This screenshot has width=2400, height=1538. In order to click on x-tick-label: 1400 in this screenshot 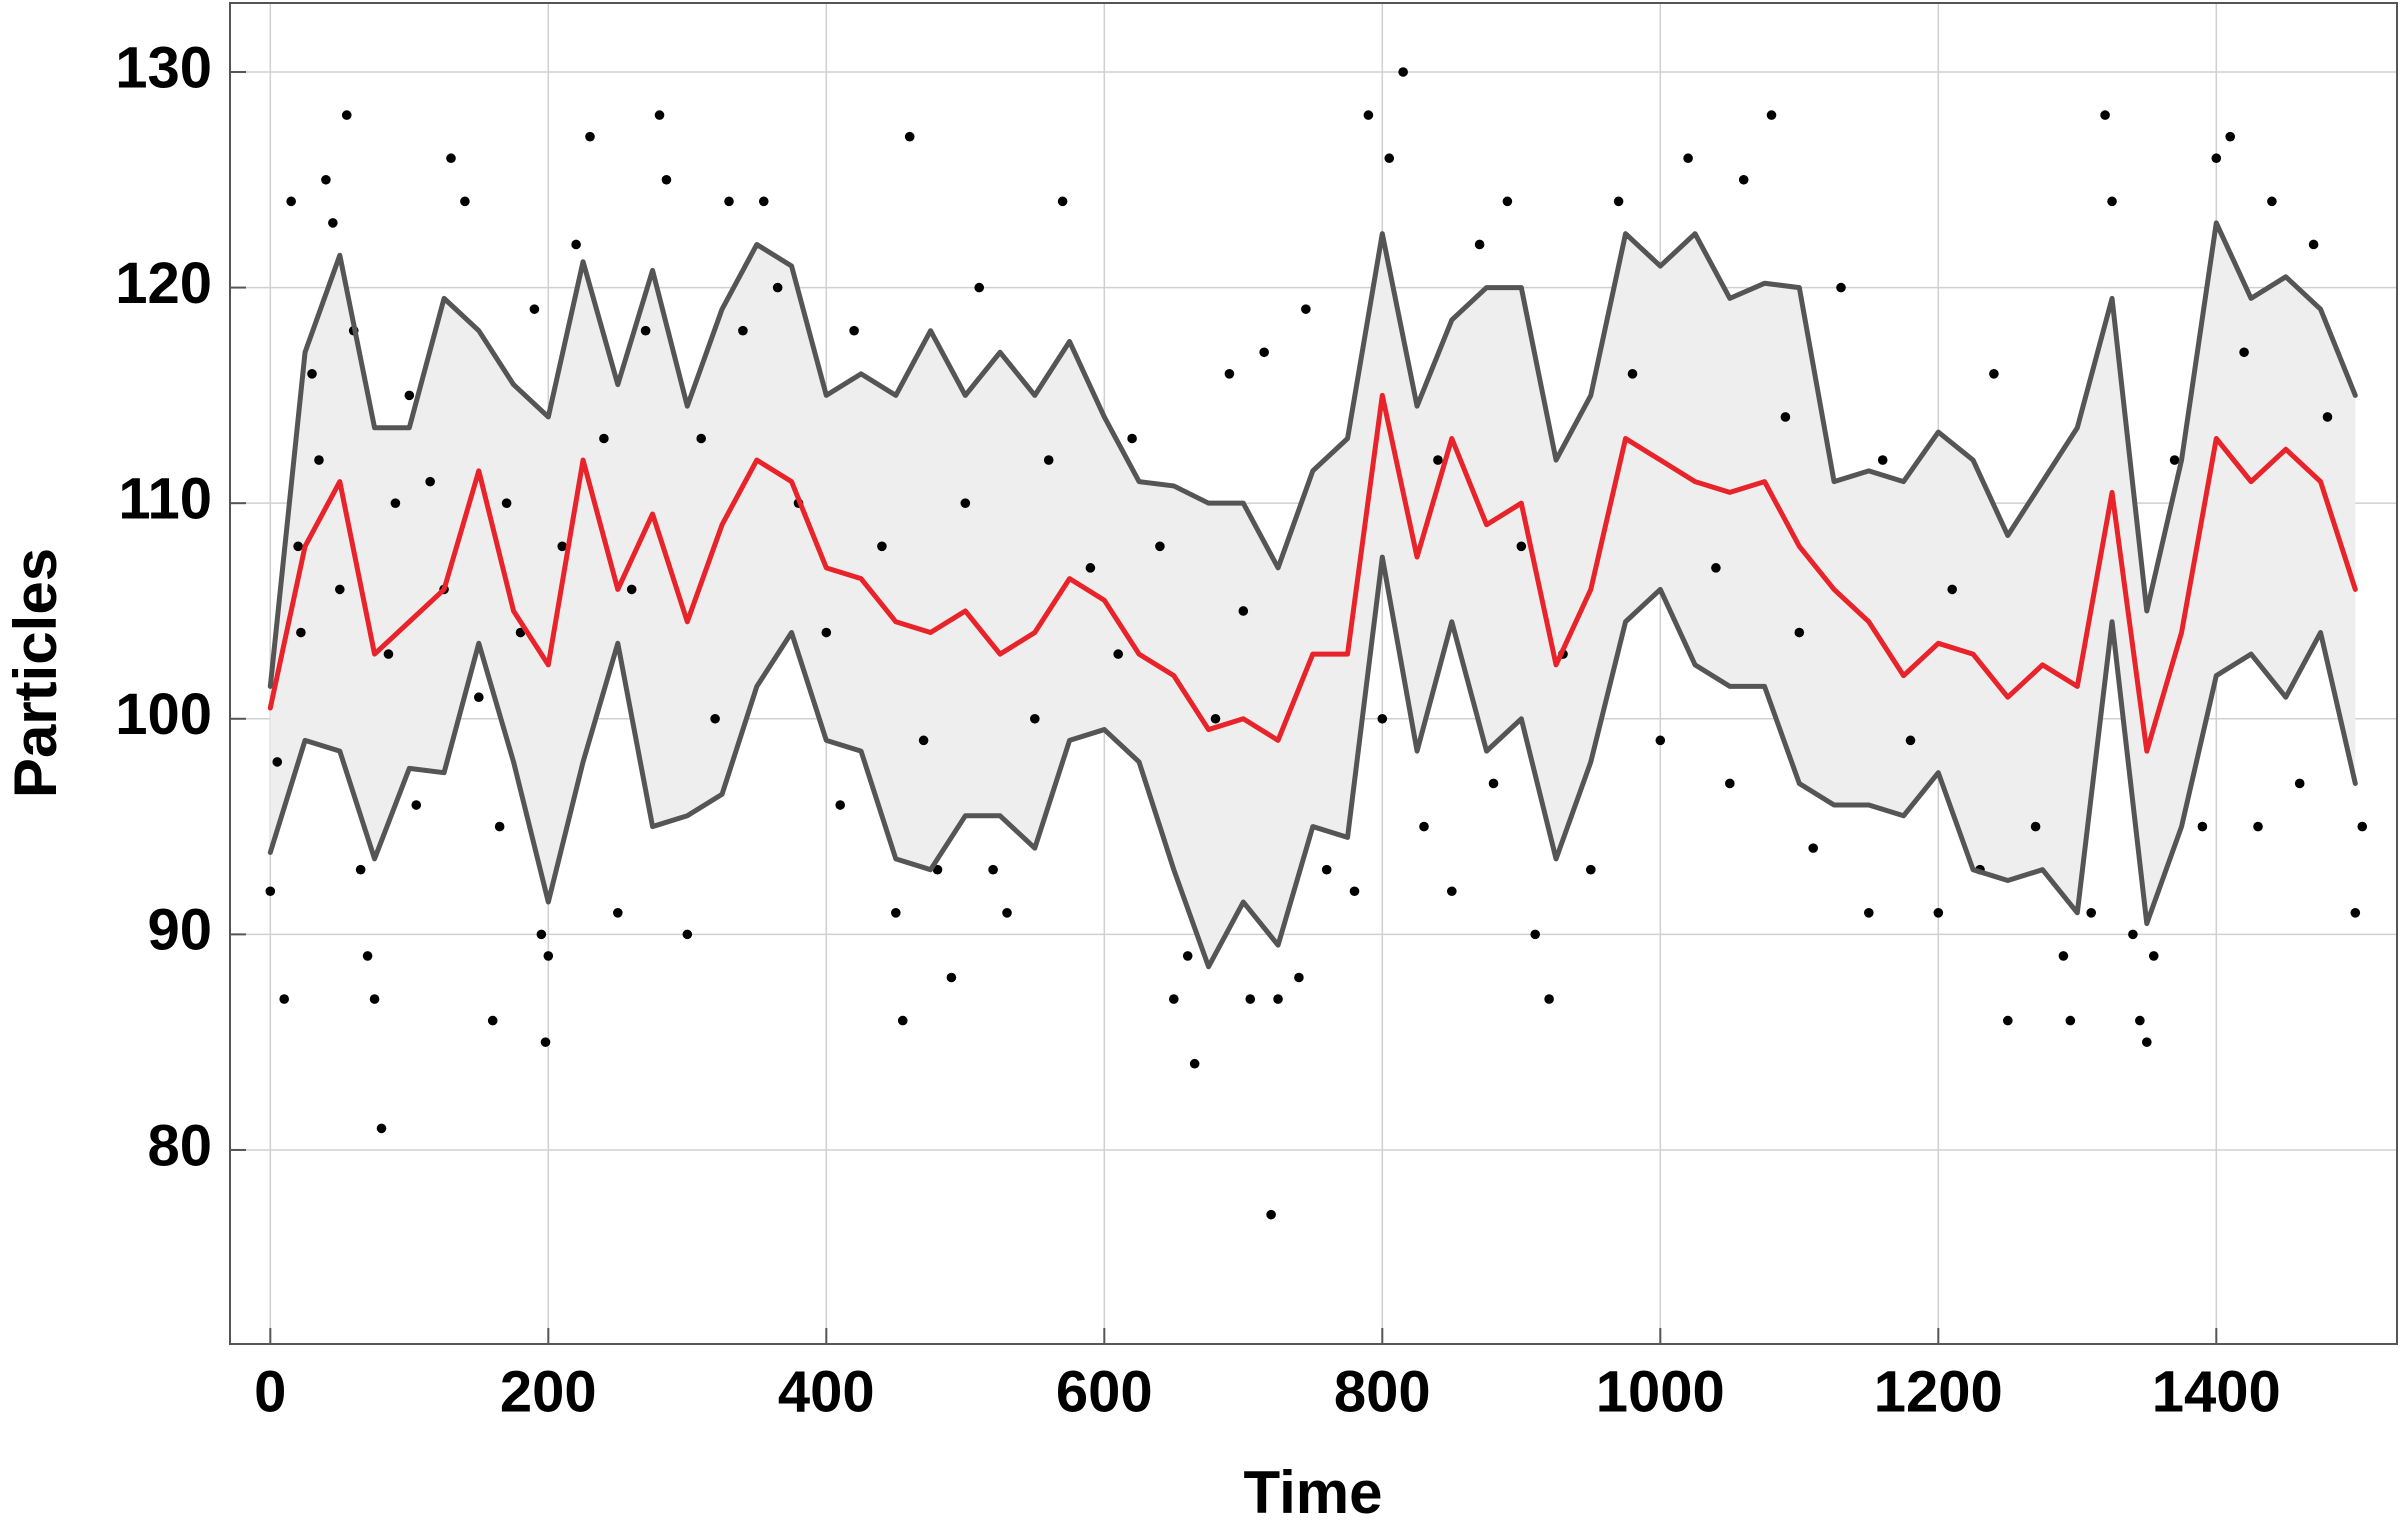, I will do `click(2216, 1391)`.